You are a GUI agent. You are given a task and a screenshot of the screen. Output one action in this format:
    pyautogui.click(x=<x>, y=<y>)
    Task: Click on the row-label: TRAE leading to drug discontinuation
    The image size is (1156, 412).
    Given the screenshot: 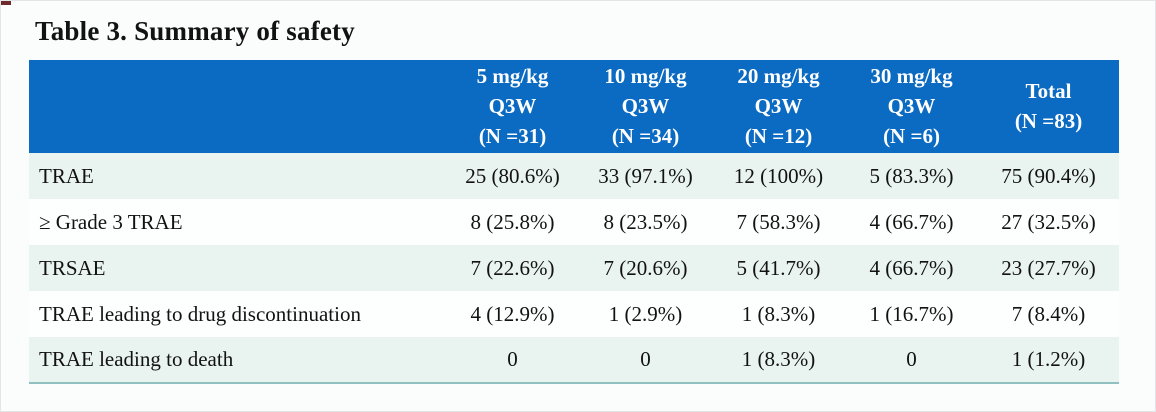 What is the action you would take?
    pyautogui.click(x=200, y=313)
    